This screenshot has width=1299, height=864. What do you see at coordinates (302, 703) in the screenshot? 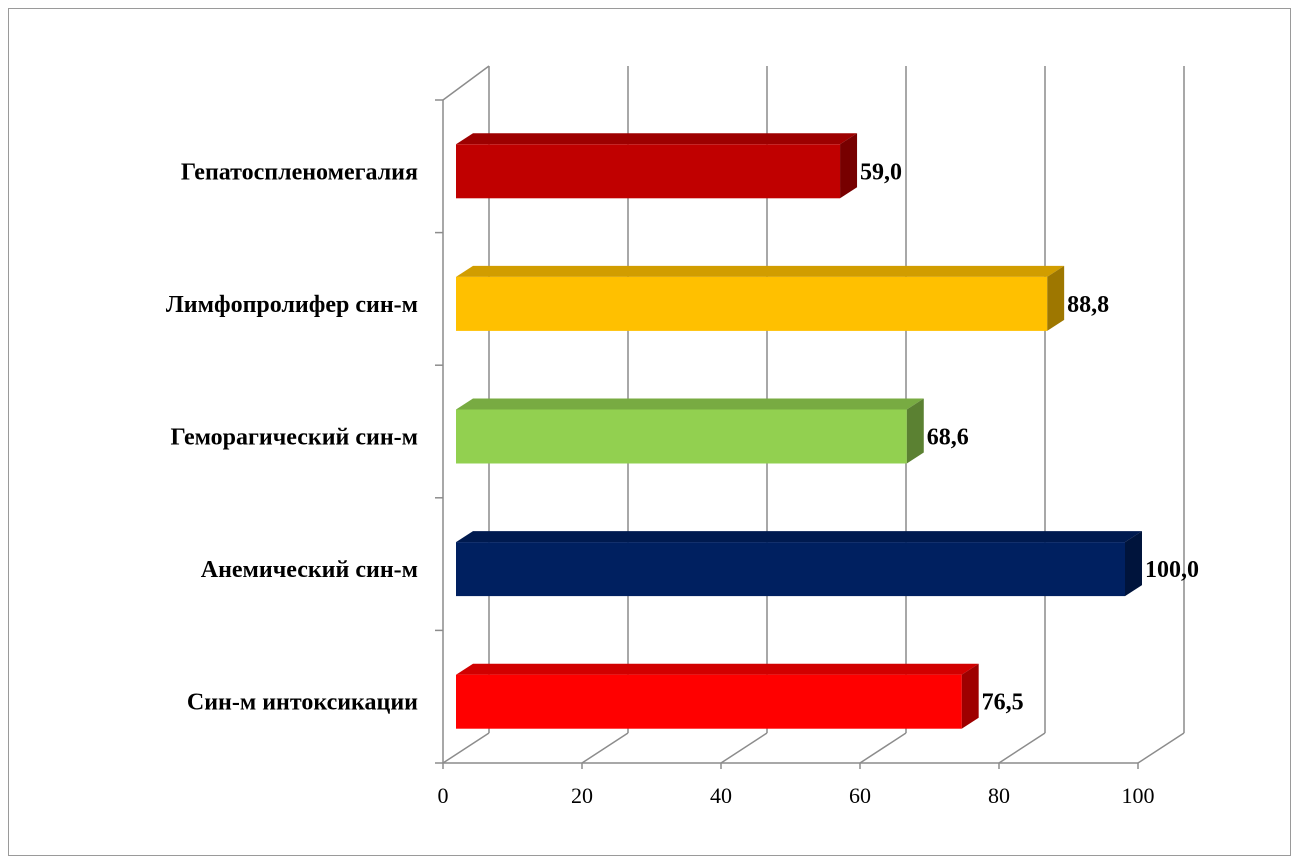
I see `category-label: Син-м интоксикации` at bounding box center [302, 703].